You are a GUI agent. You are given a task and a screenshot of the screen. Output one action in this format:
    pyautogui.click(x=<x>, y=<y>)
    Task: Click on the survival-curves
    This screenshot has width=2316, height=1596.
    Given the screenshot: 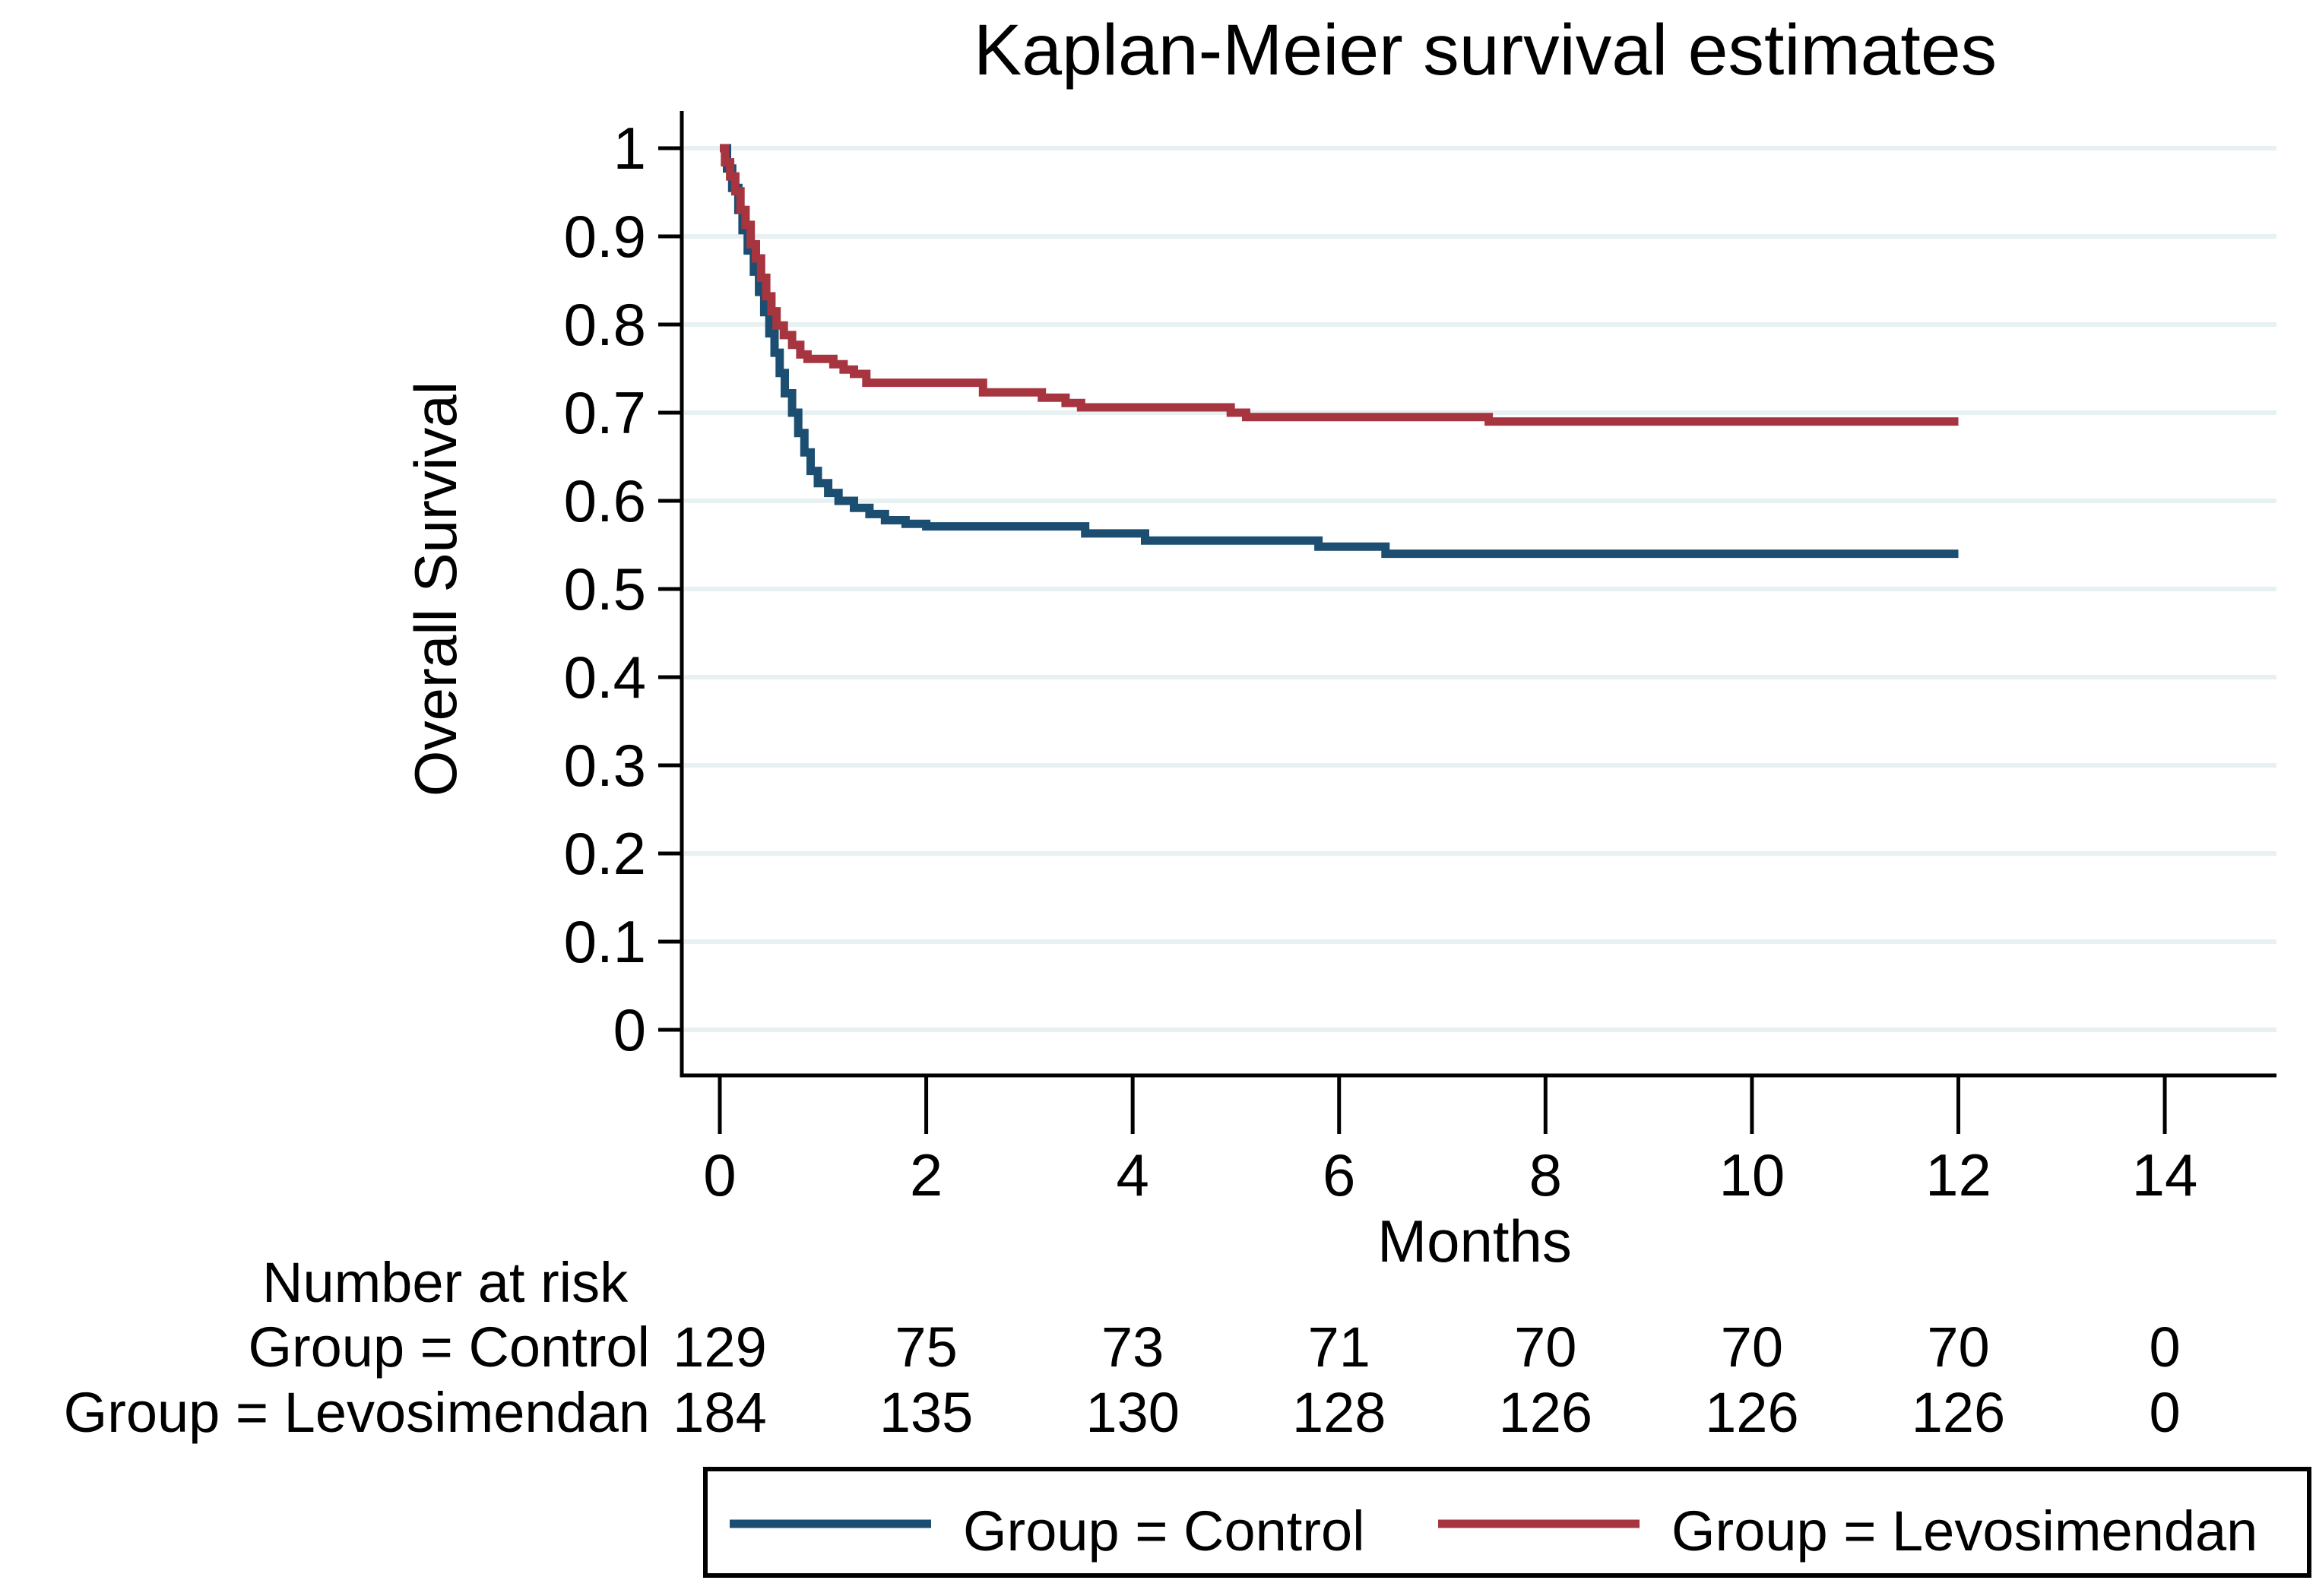 What is the action you would take?
    pyautogui.click(x=1339, y=352)
    